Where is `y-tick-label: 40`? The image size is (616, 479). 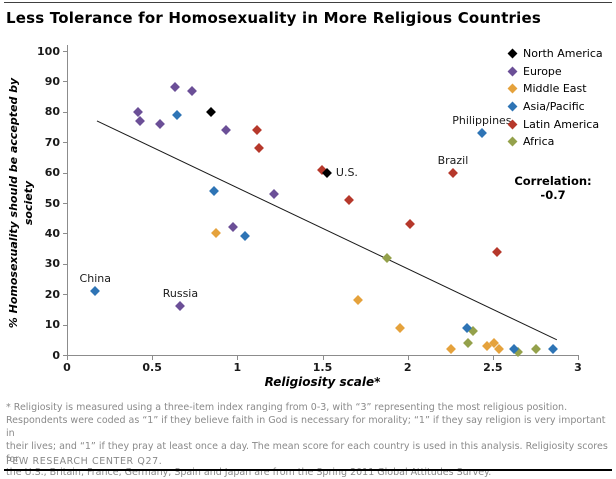 y-tick-label: 40 is located at coordinates (52, 233).